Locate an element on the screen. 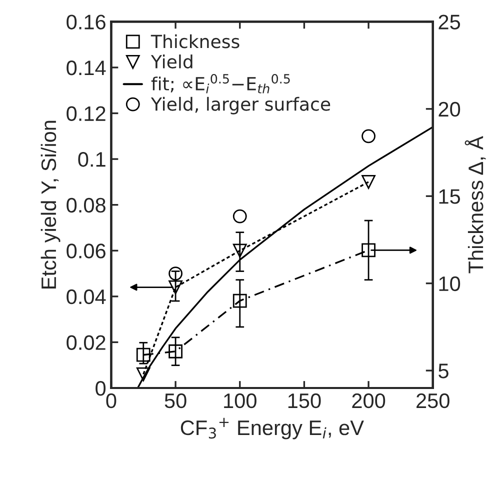  x-axis-title: CF$_{3}$$^{+}$ Energy E$_{i}$, eV is located at coordinates (272, 429).